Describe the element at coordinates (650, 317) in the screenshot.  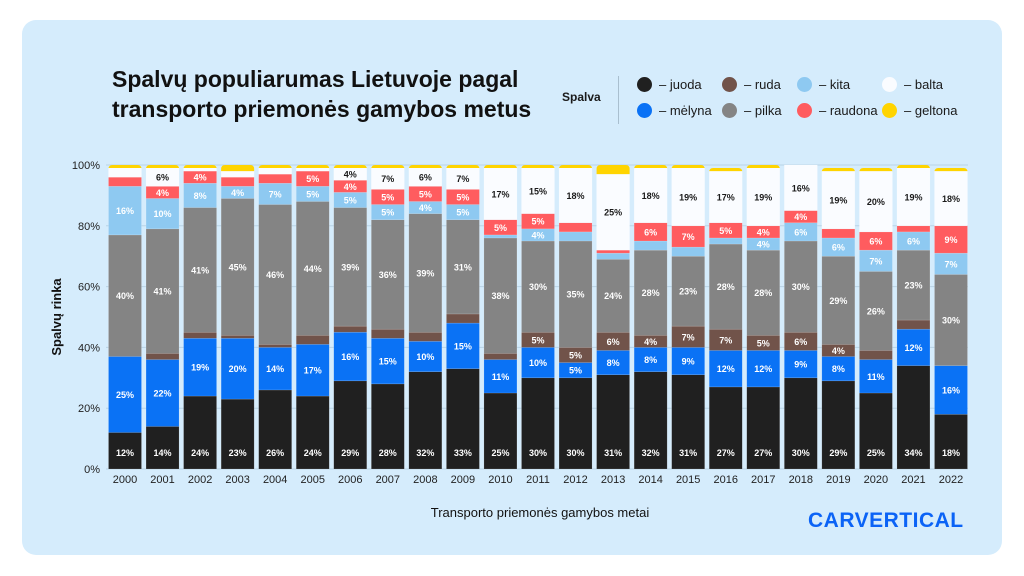
I see `bar-2014: 32% 8% 4% 28% 6% 18%` at that location.